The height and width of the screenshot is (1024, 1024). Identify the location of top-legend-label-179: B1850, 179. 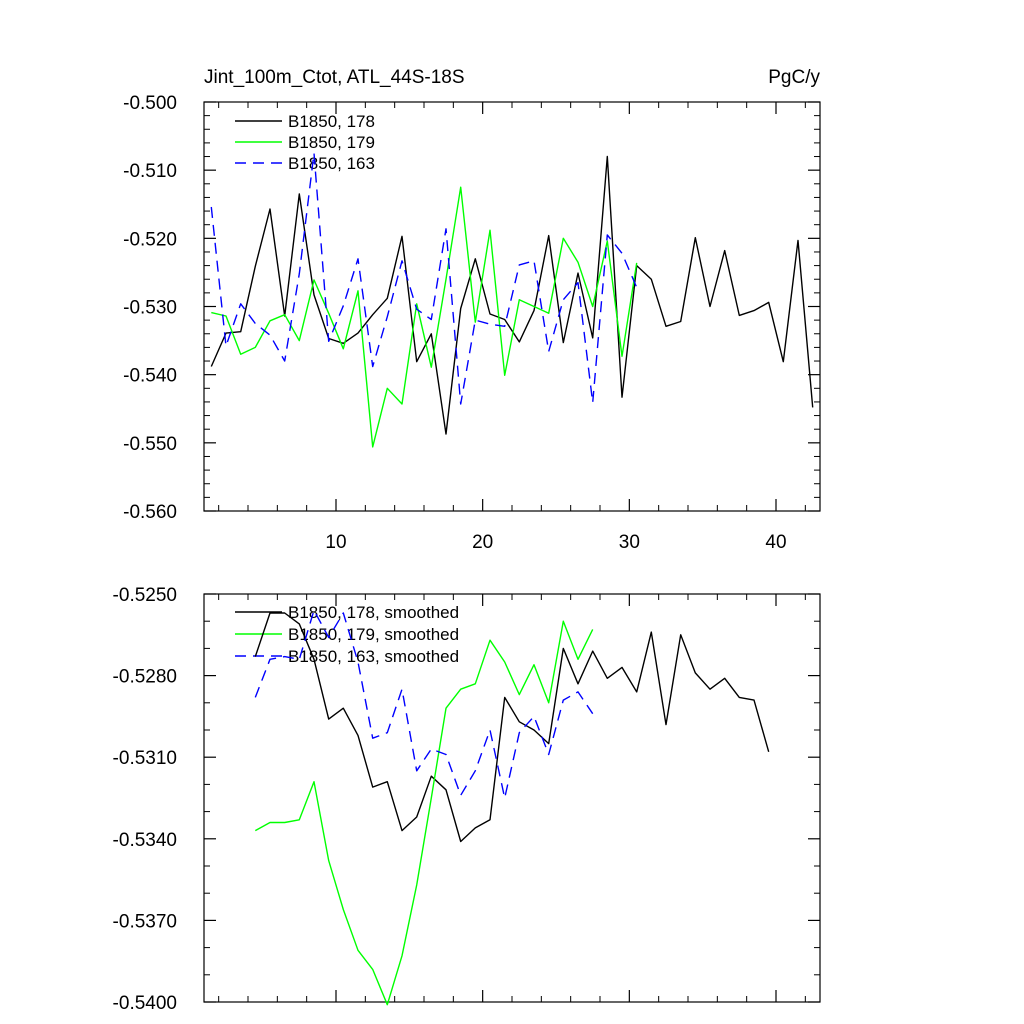
(331, 142).